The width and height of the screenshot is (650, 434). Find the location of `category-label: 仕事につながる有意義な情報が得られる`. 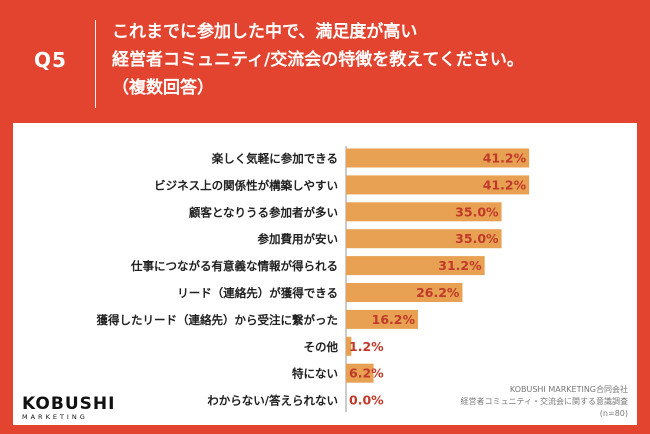

category-label: 仕事につながる有意義な情報が得られる is located at coordinates (234, 266).